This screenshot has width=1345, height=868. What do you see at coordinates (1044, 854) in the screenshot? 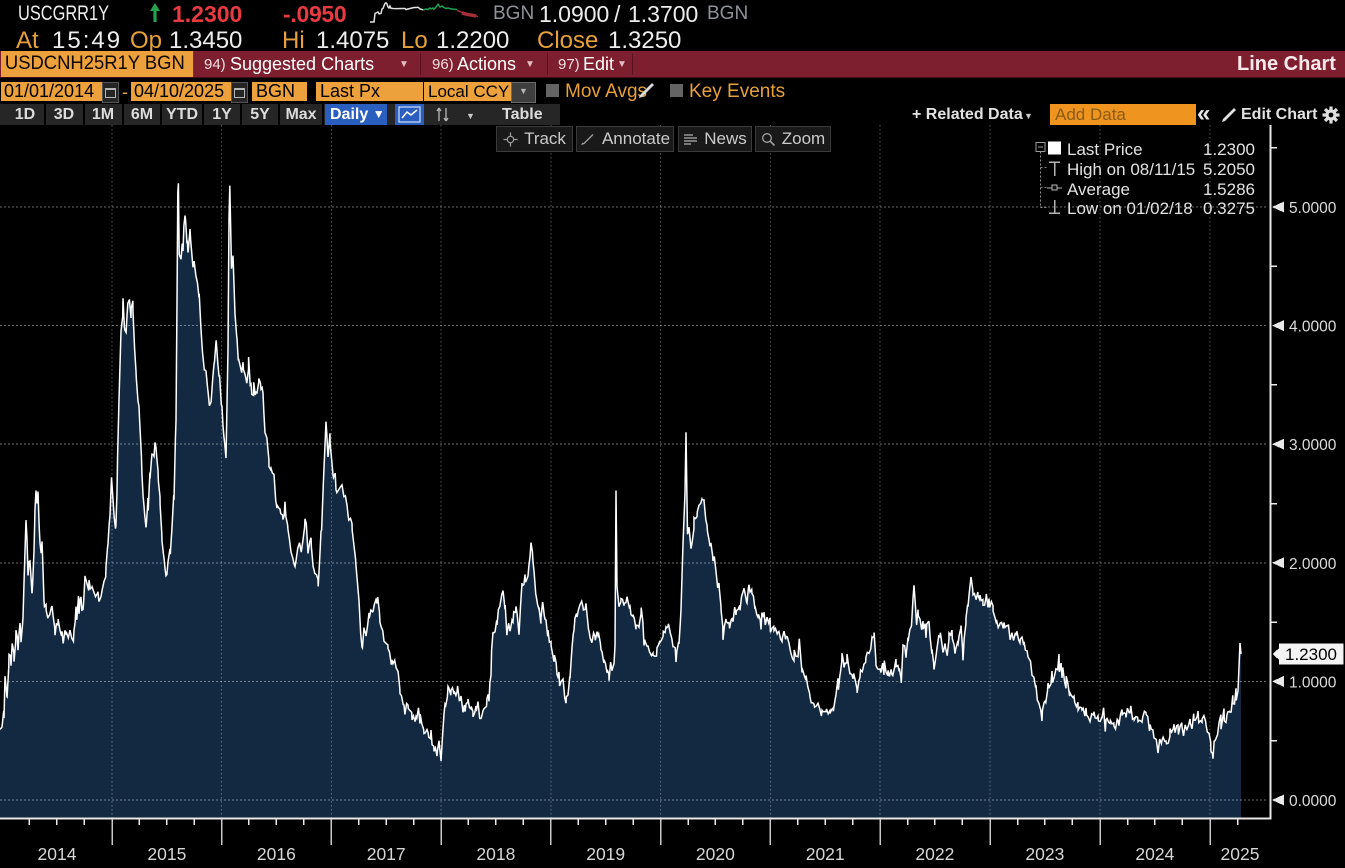
I see `svg-text: 2023` at bounding box center [1044, 854].